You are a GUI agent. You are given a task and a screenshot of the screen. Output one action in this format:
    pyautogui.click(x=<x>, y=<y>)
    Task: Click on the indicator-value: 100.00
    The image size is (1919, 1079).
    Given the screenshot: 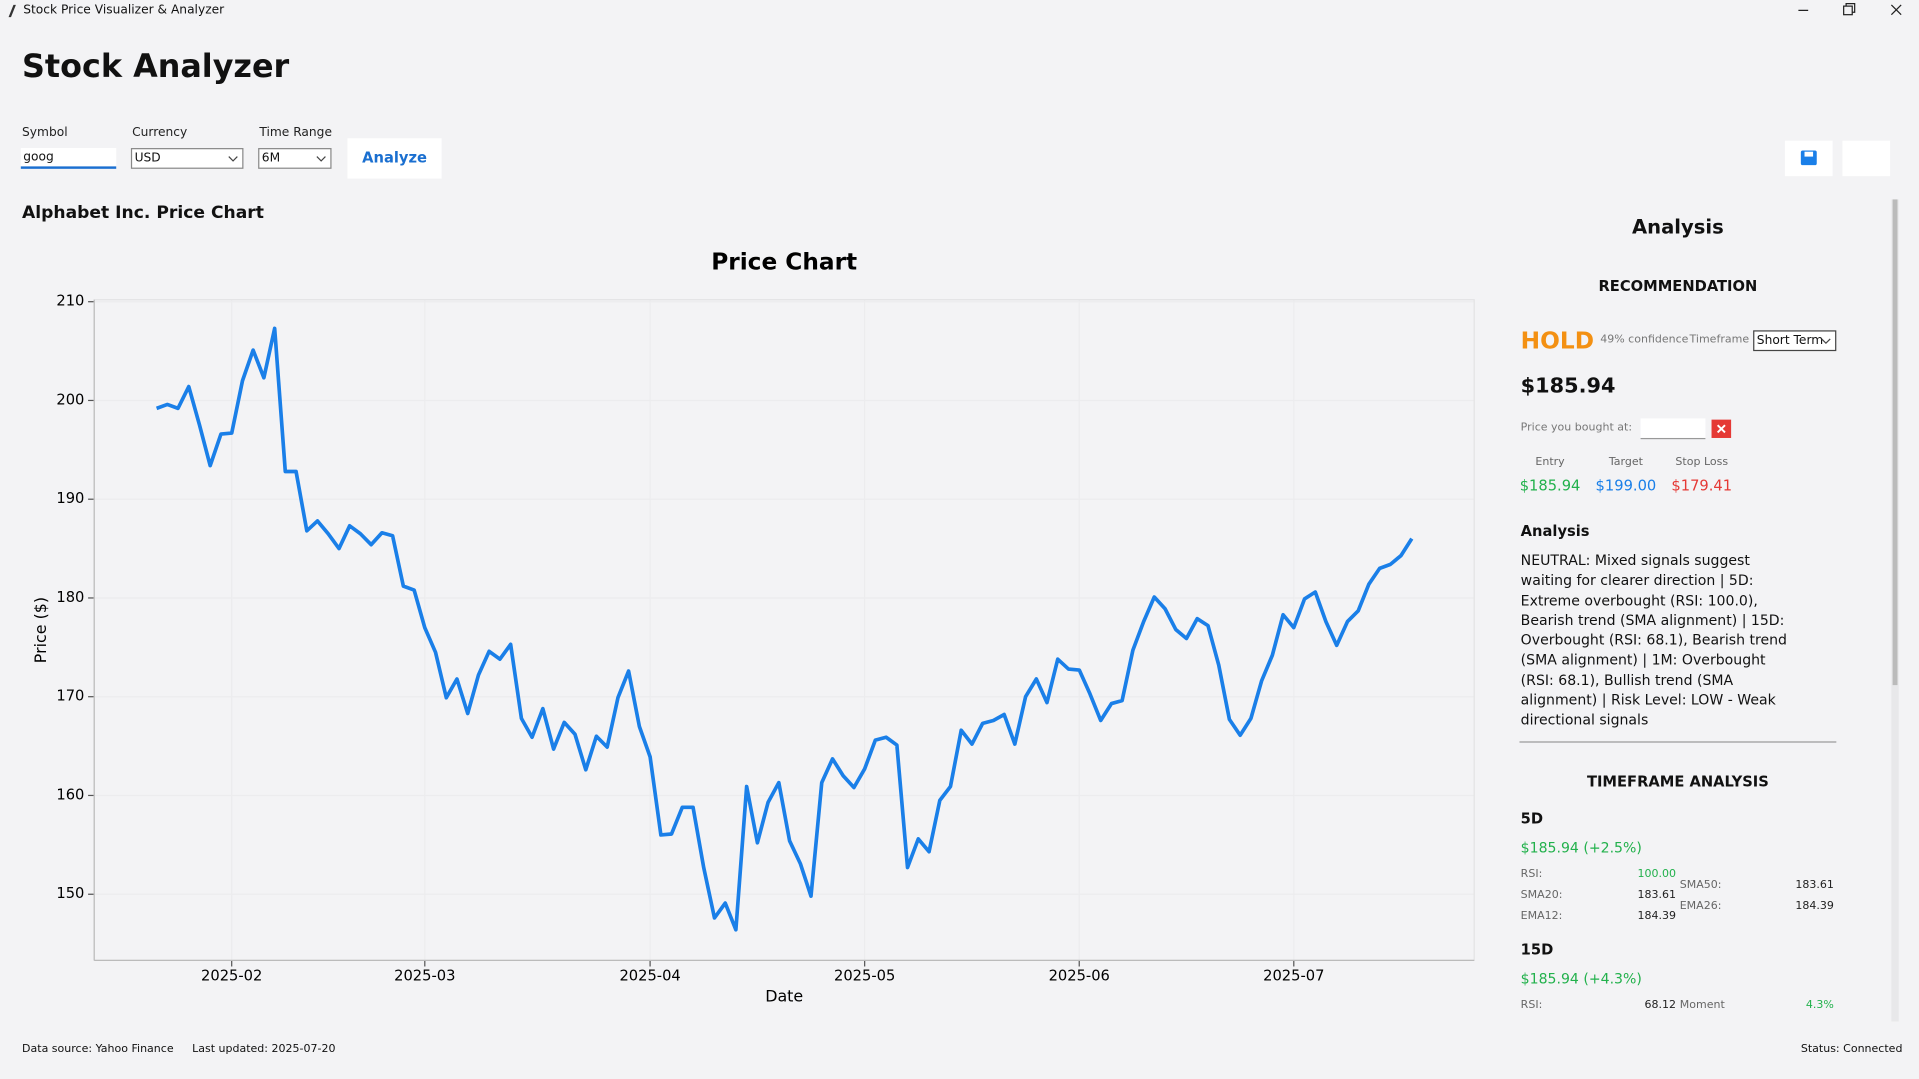 What is the action you would take?
    pyautogui.click(x=1657, y=874)
    